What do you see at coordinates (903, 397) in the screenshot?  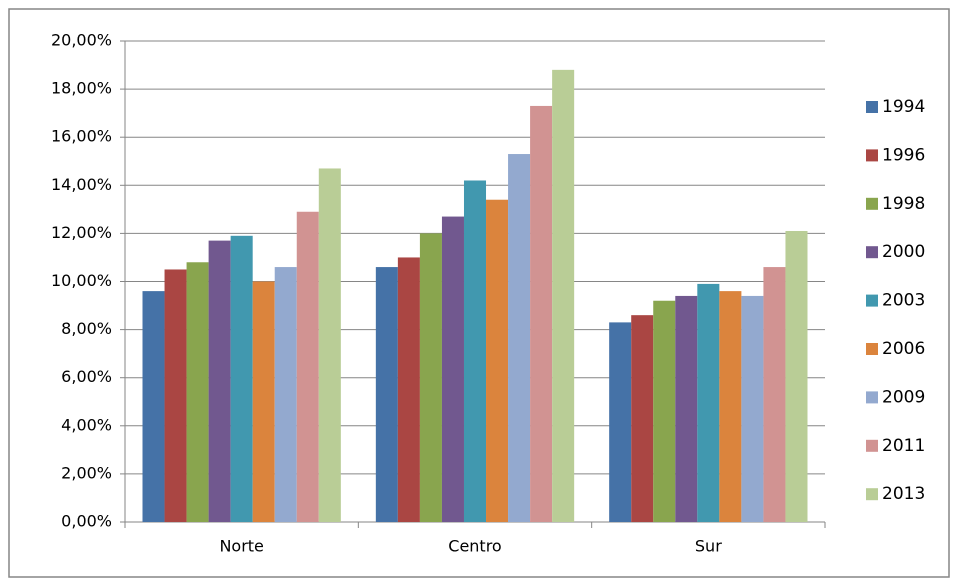 I see `legend-label: 2009` at bounding box center [903, 397].